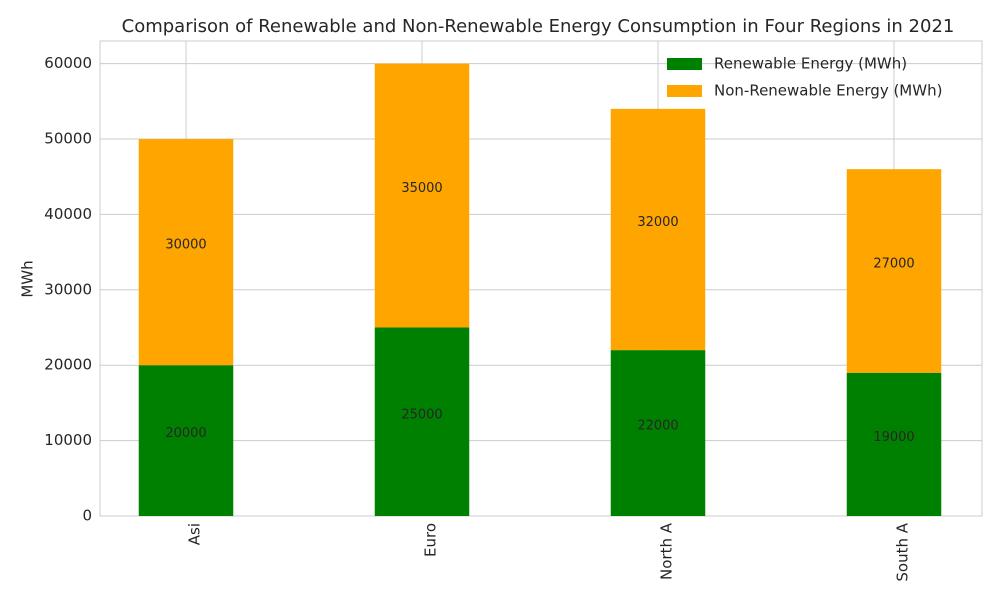 The width and height of the screenshot is (1000, 600). I want to click on data-label: 22000, so click(657, 426).